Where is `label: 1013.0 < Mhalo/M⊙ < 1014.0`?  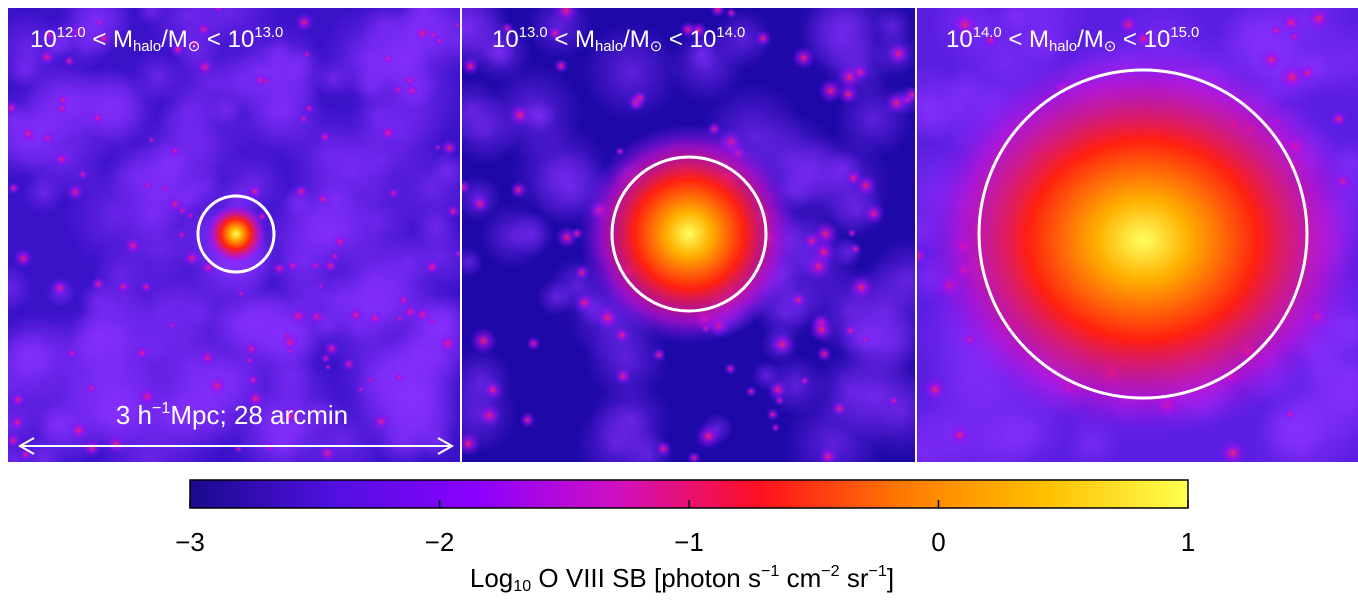 label: 1013.0 < Mhalo/M⊙ < 1014.0 is located at coordinates (618, 40).